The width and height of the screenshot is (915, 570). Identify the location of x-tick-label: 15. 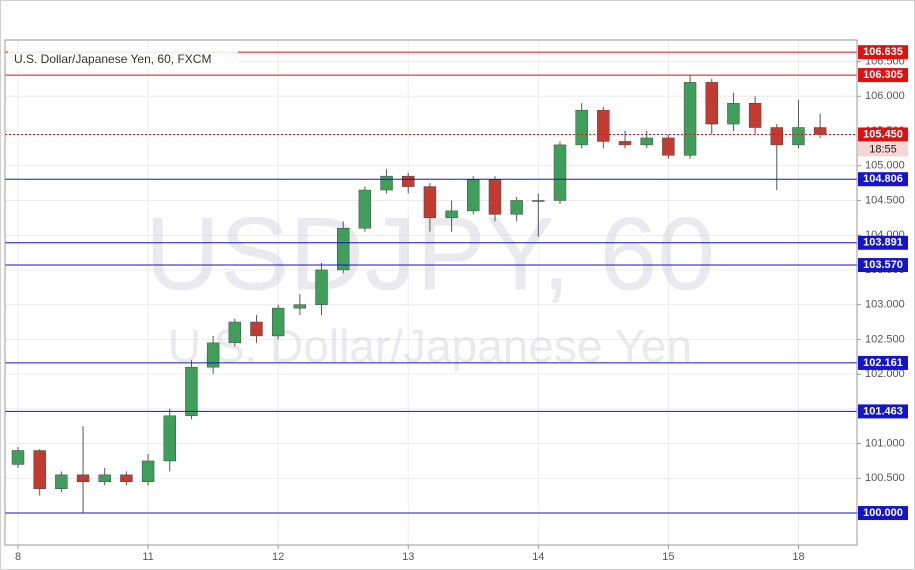
(668, 557).